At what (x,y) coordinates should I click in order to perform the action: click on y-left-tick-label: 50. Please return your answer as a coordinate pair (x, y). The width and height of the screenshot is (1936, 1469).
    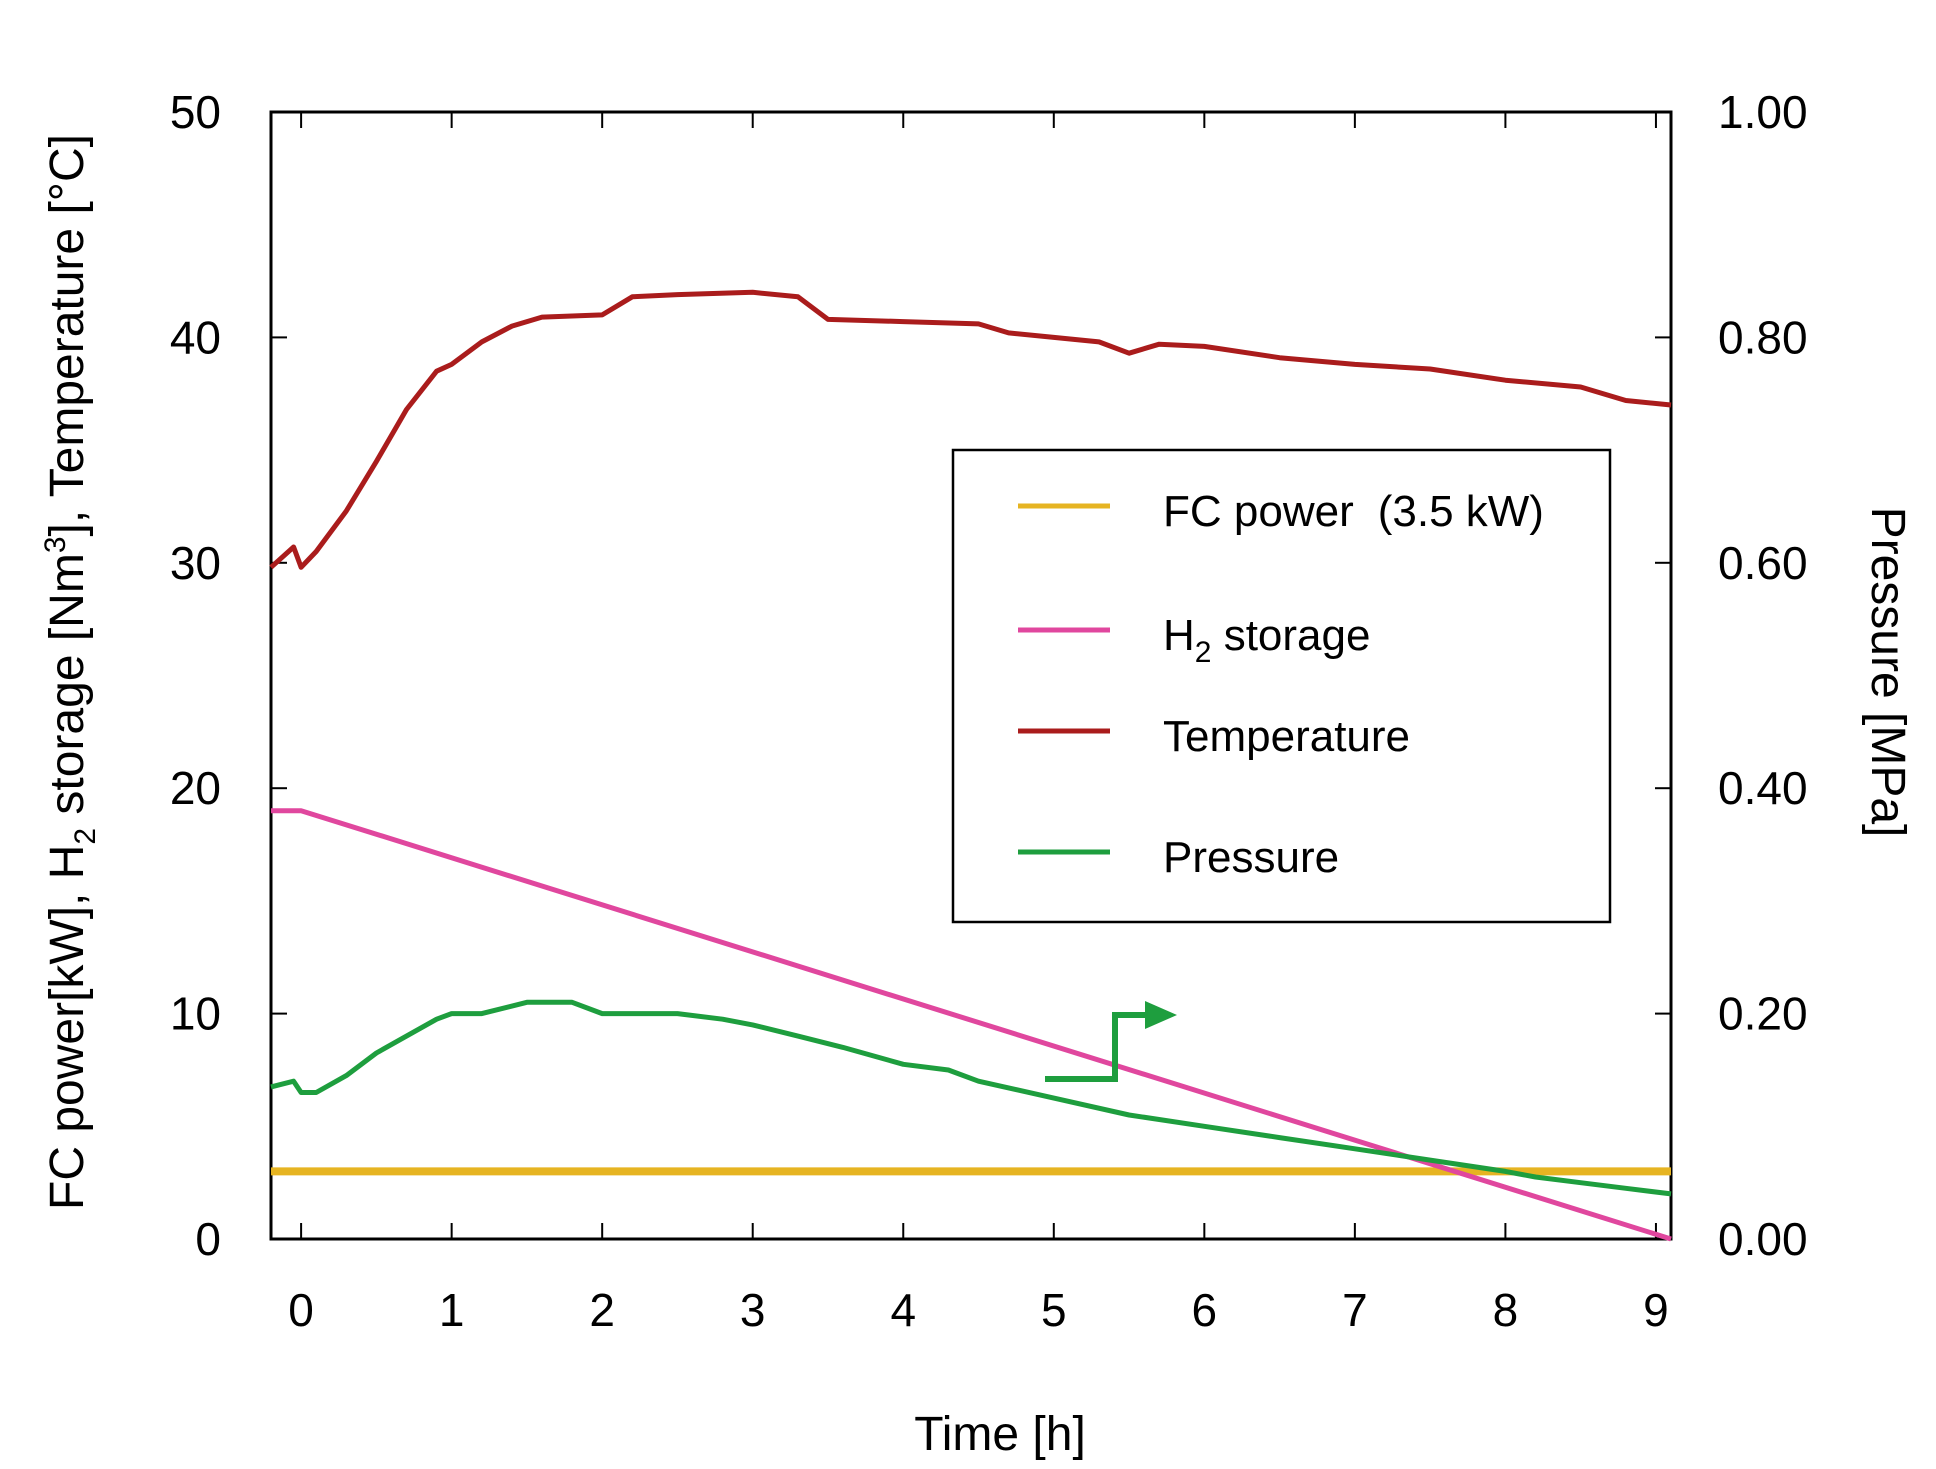
    Looking at the image, I should click on (195, 112).